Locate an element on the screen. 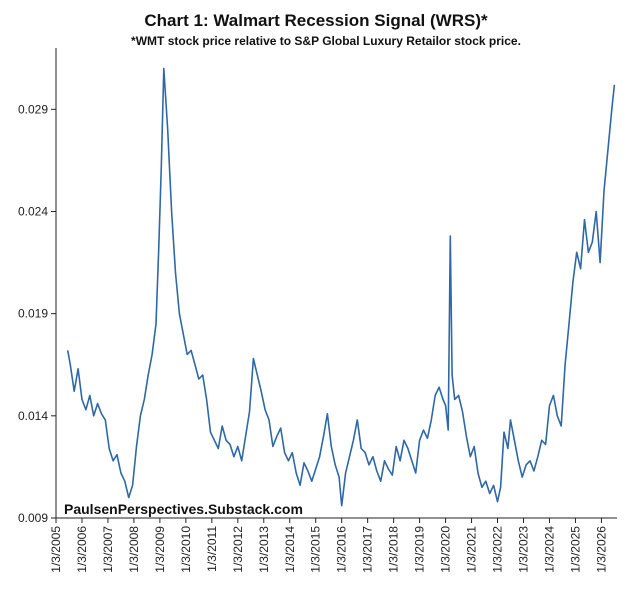 This screenshot has height=589, width=632. x-tick-label: 1/3/2010 is located at coordinates (186, 549).